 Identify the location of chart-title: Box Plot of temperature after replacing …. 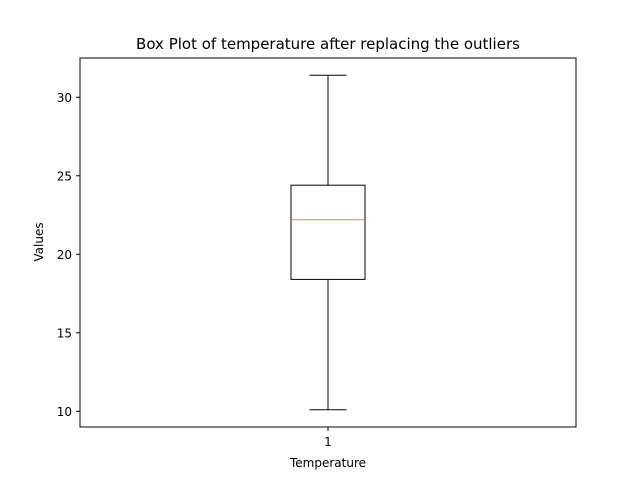
(328, 44).